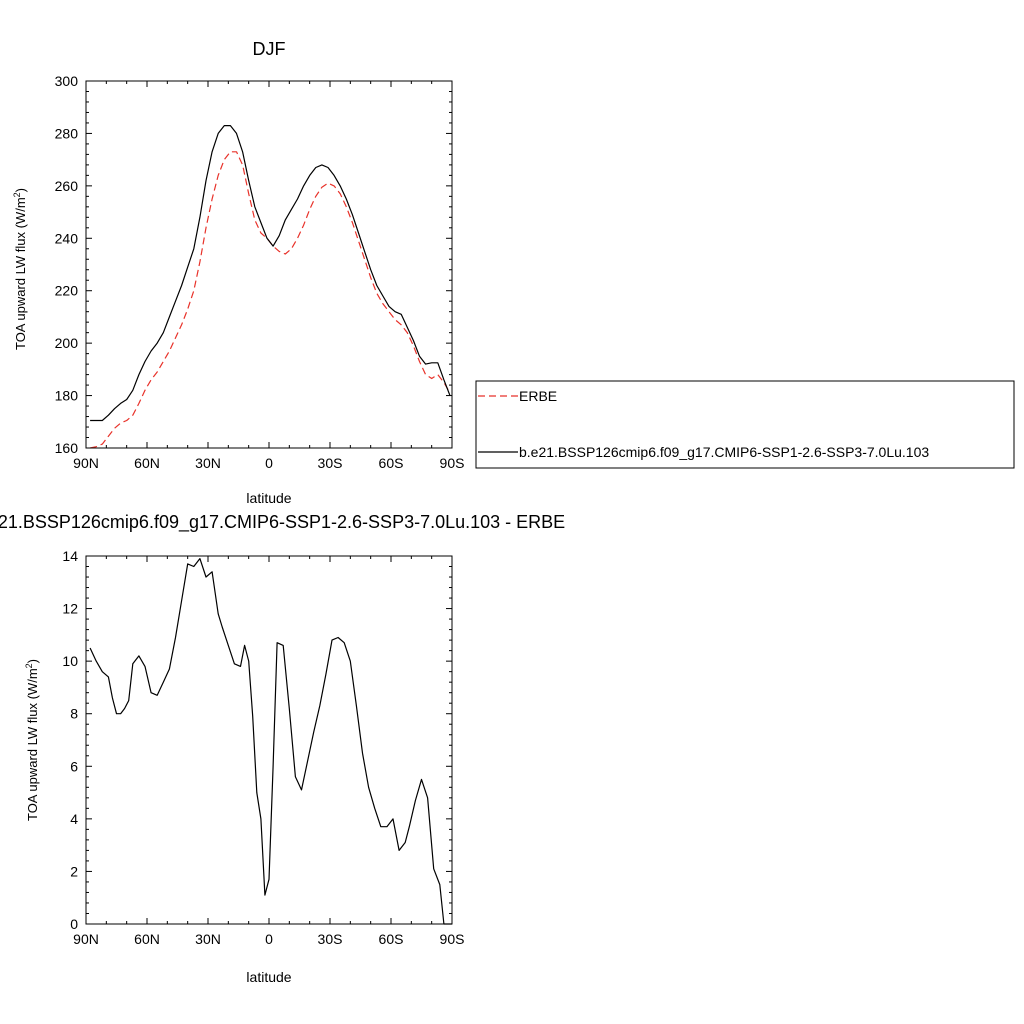  What do you see at coordinates (67, 448) in the screenshot?
I see `y-tick-label: 160` at bounding box center [67, 448].